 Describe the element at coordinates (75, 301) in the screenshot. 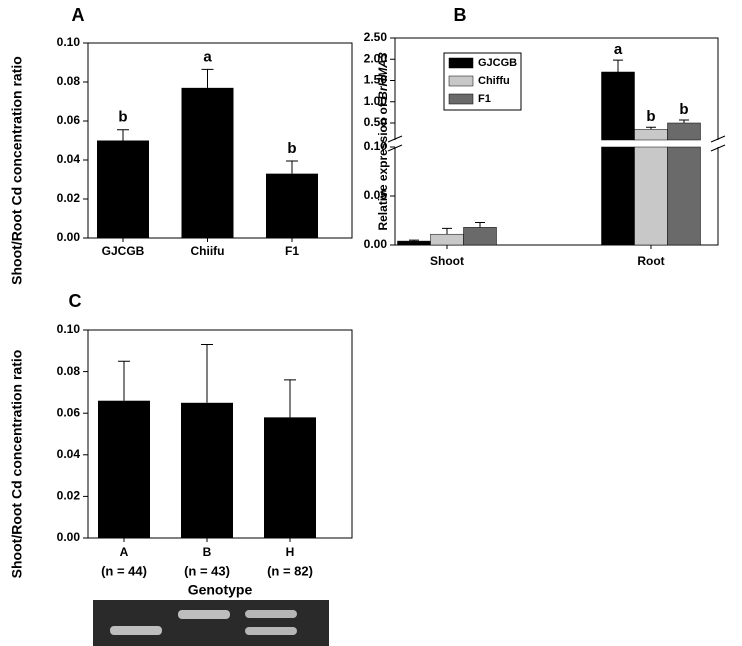

I see `panel-label: C` at that location.